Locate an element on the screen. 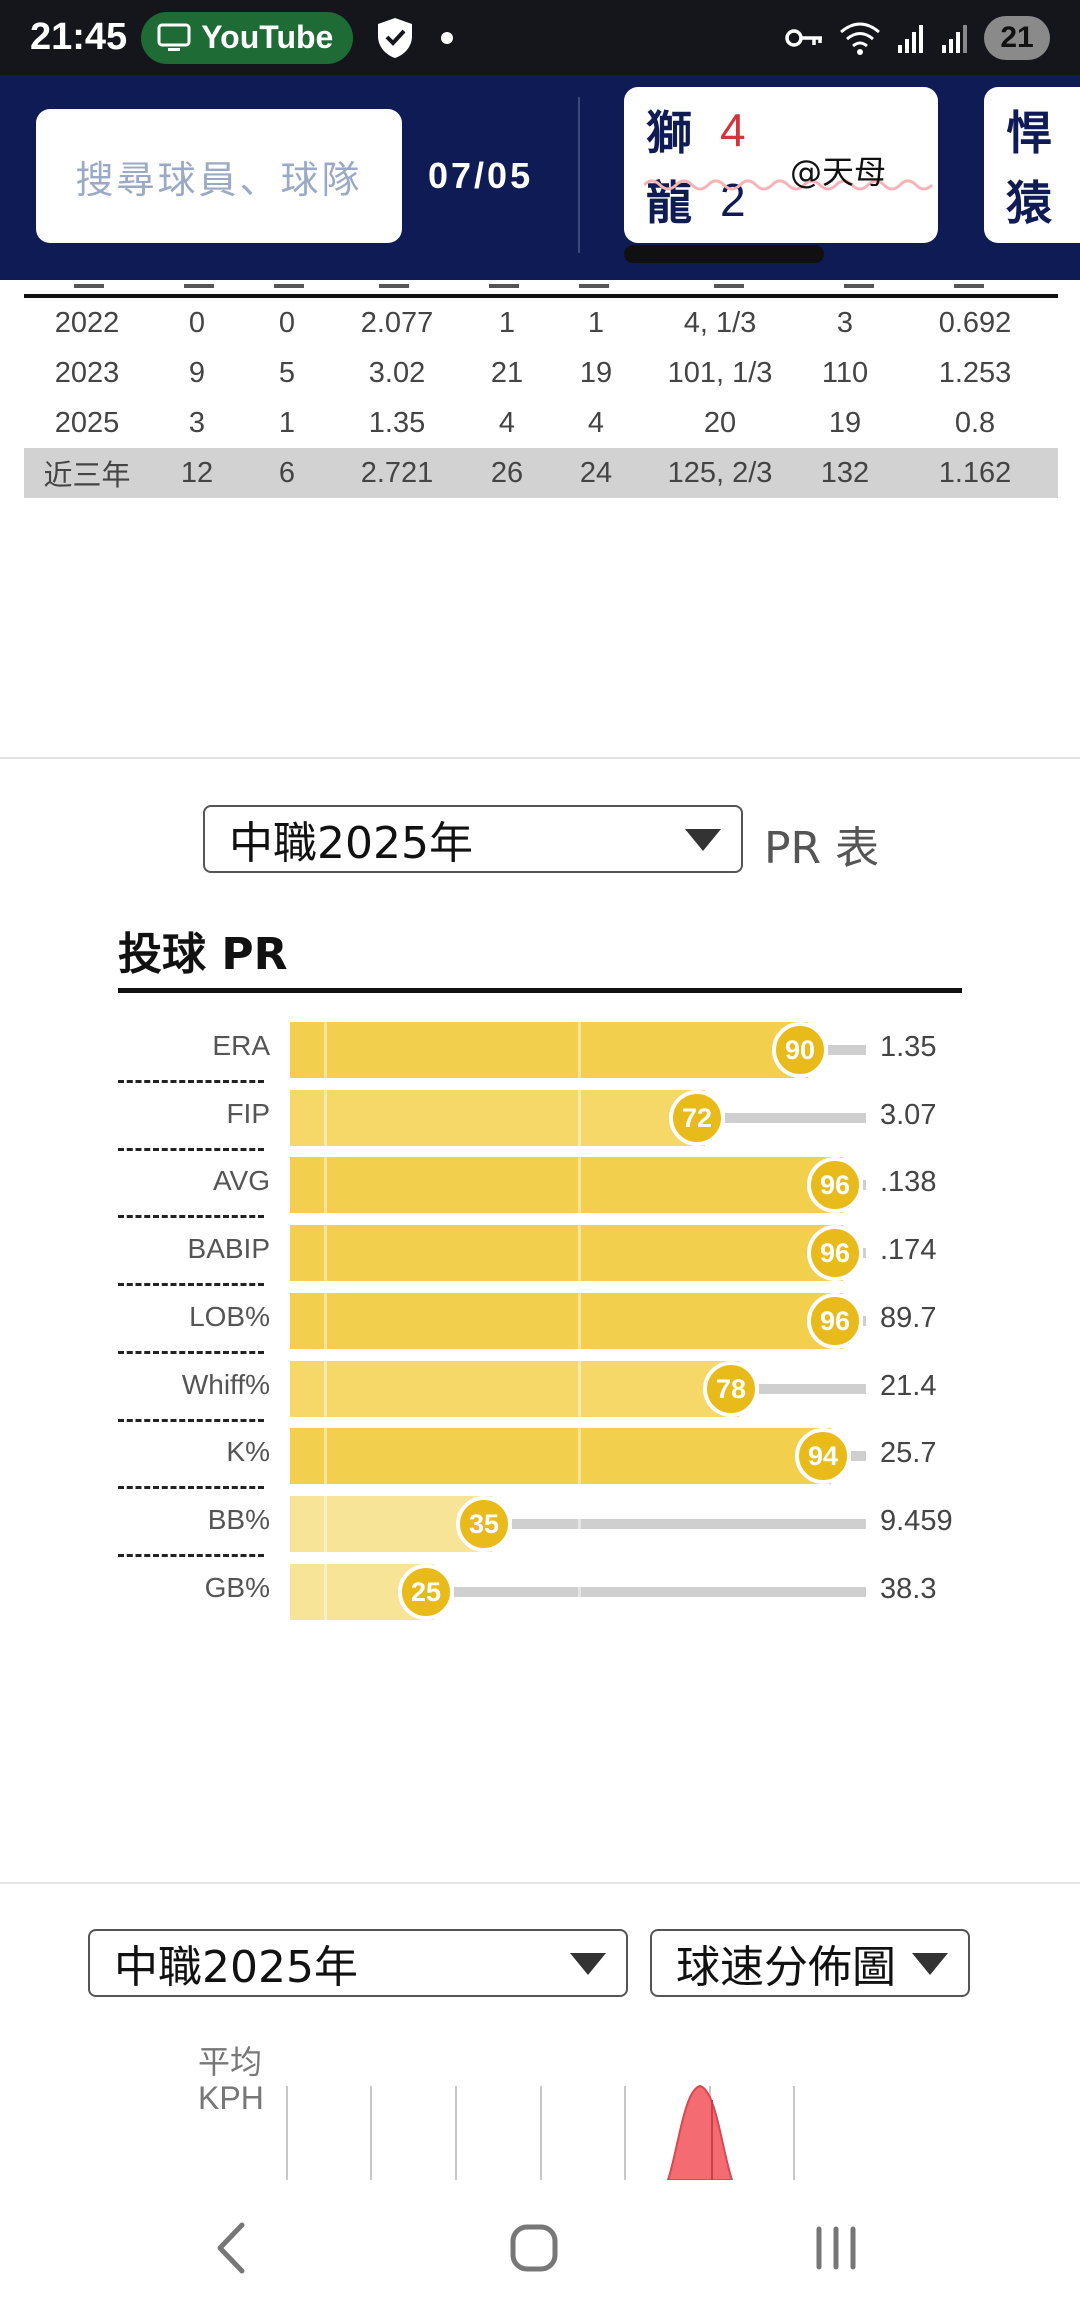 Image resolution: width=1080 pixels, height=2316 pixels. table-cell: 0 is located at coordinates (197, 322).